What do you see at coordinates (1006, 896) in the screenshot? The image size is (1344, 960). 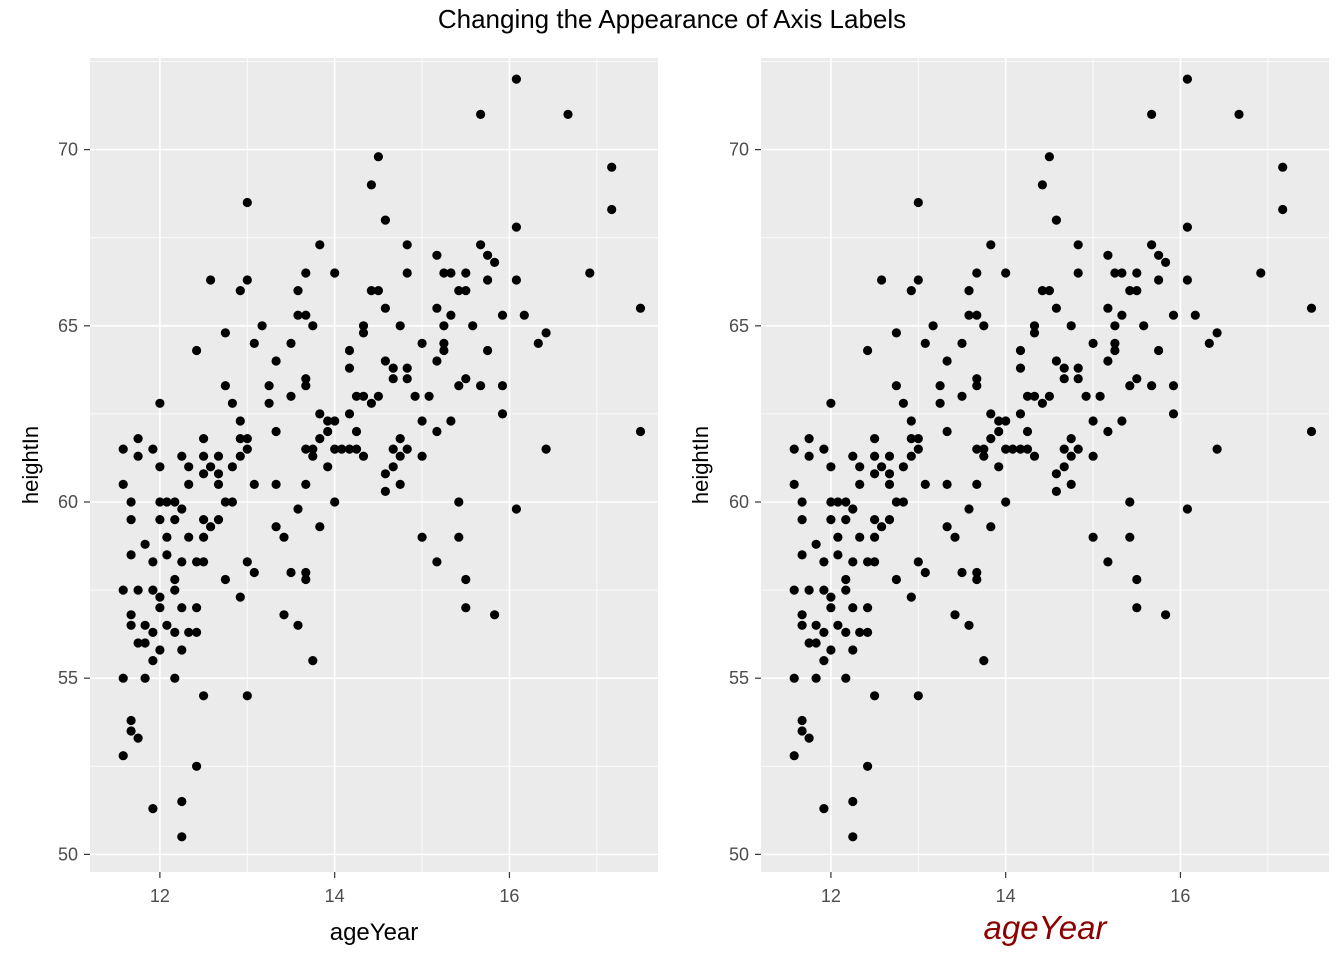 I see `x-tick-label: 14` at bounding box center [1006, 896].